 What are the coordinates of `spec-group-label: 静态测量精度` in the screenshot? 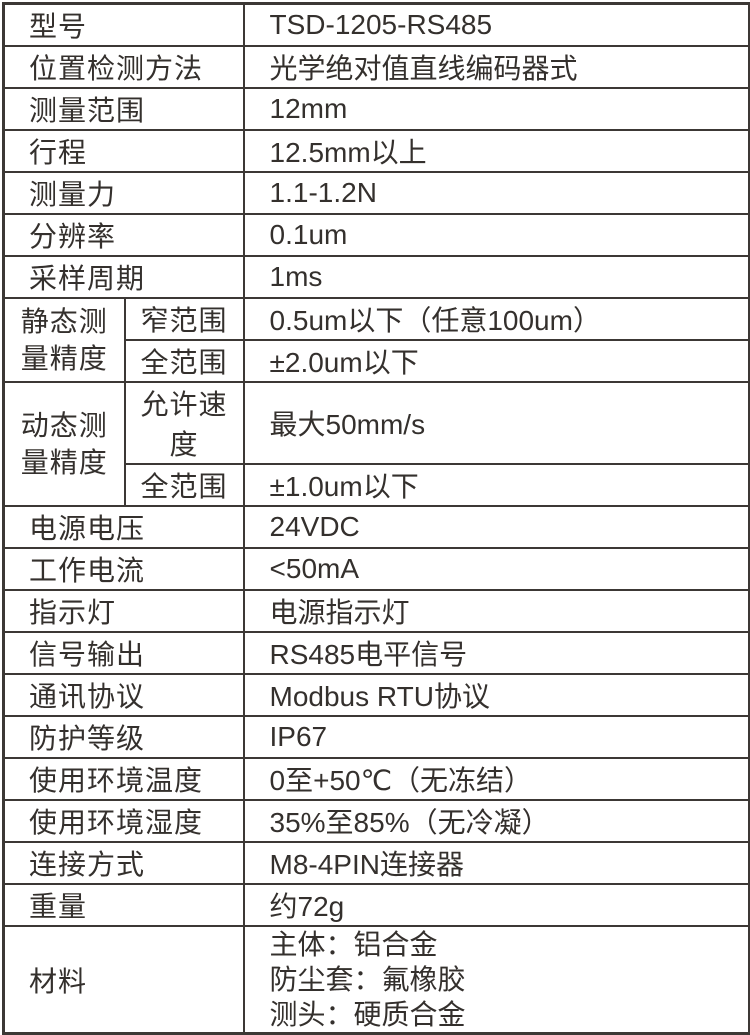 It's located at (64, 340).